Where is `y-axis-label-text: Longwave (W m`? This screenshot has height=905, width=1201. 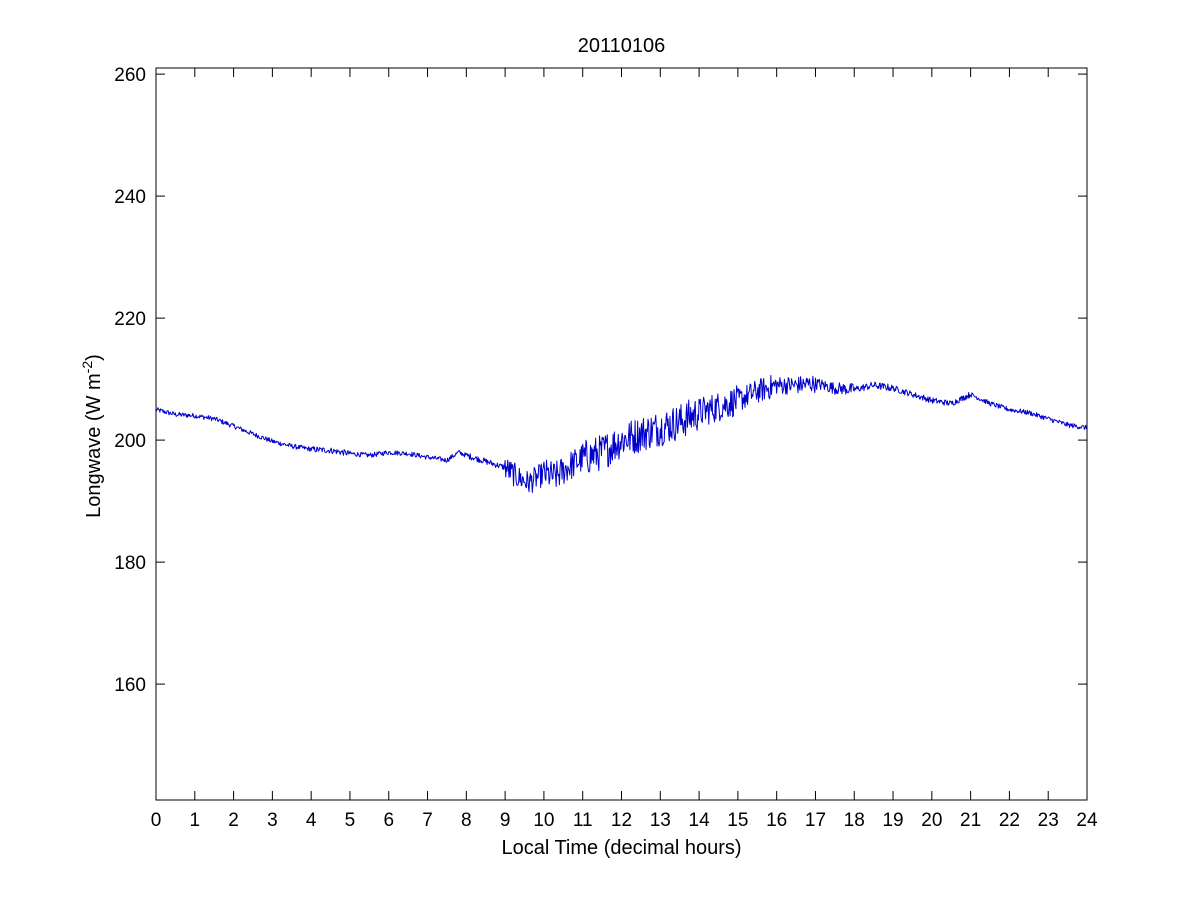 y-axis-label-text: Longwave (W m is located at coordinates (94, 445).